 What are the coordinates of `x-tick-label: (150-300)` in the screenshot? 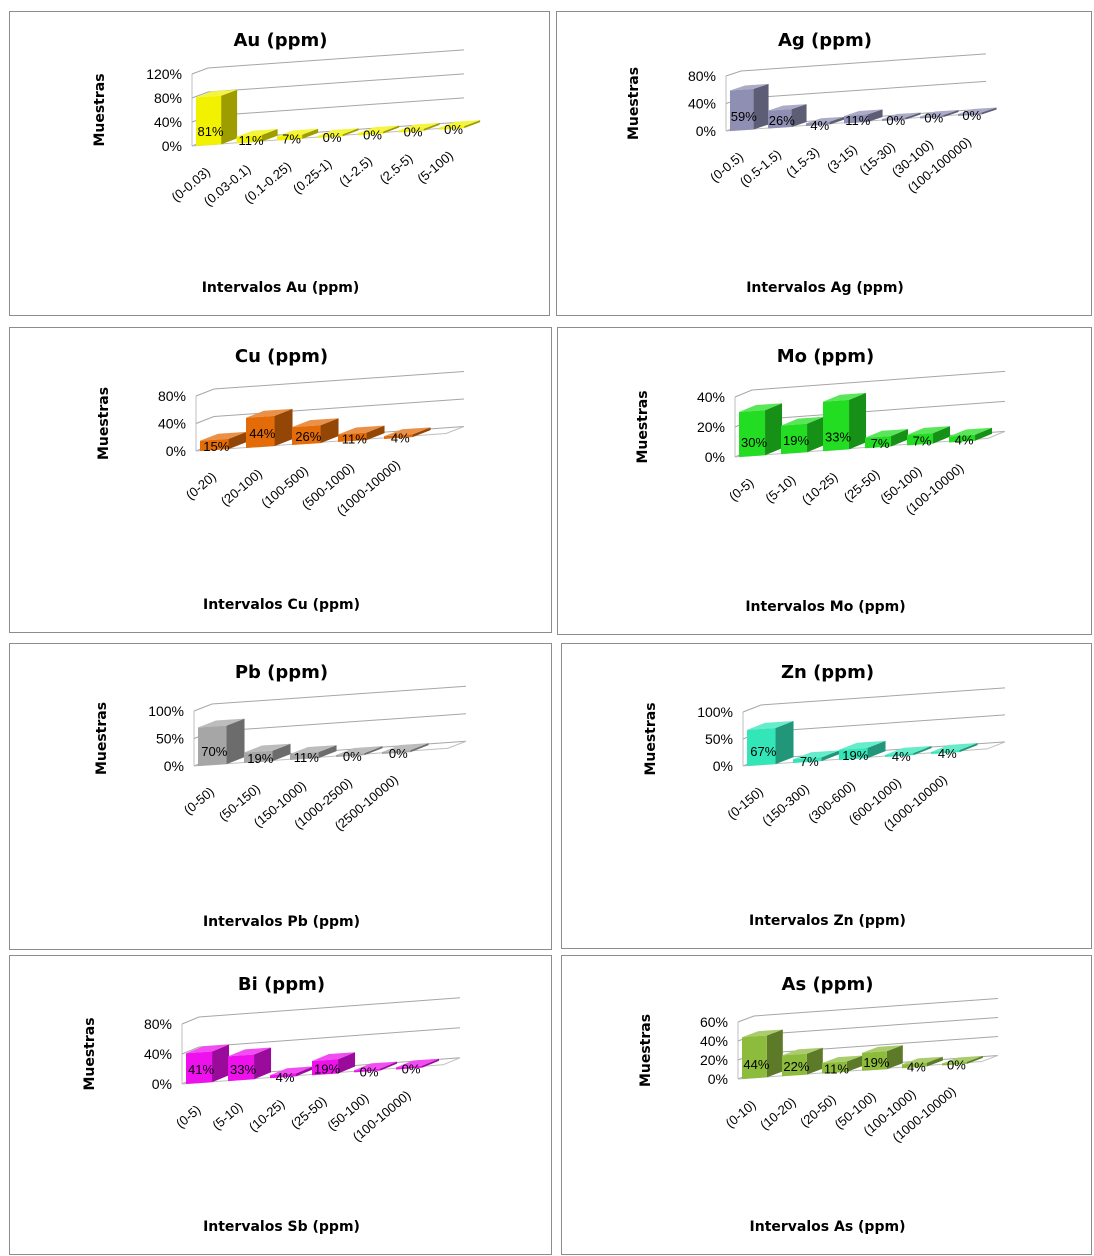 It's located at (785, 805).